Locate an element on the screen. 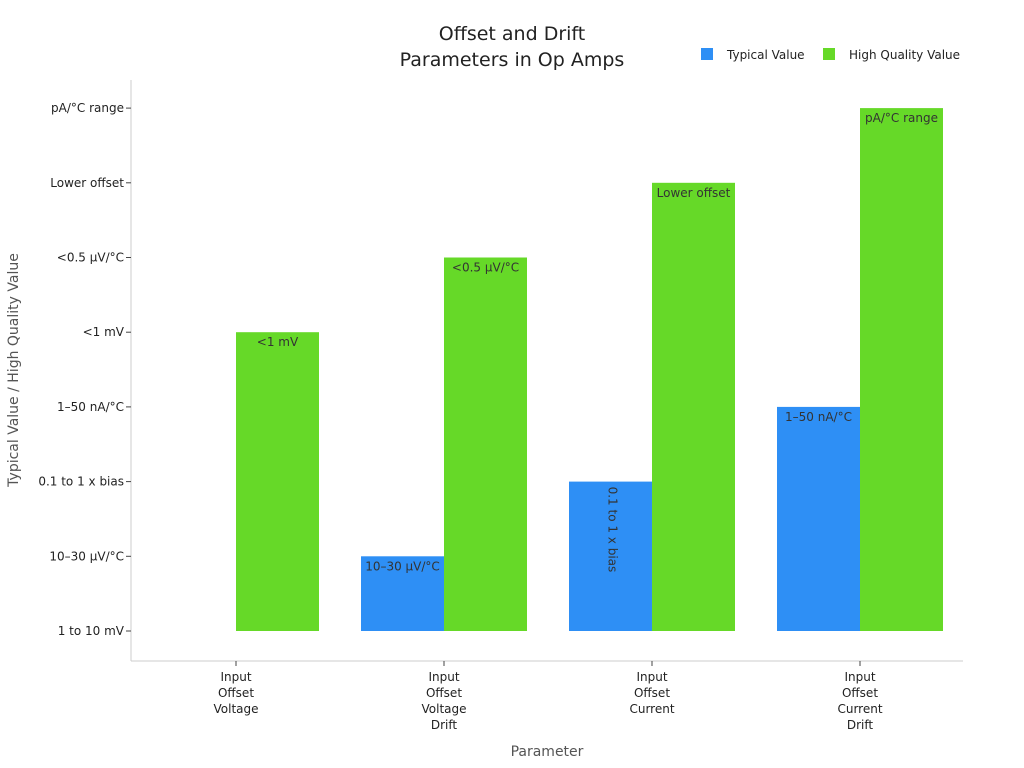 Image resolution: width=1024 pixels, height=768 pixels. y-tick-label: 1–50 nA/°C is located at coordinates (90, 407).